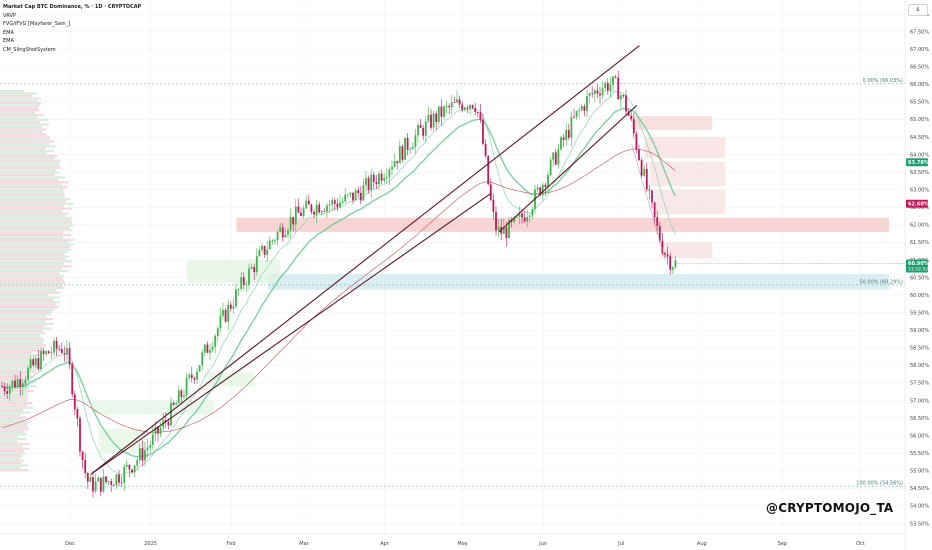 This screenshot has height=550, width=932. What do you see at coordinates (568, 168) in the screenshot?
I see `channel-lower-line-b` at bounding box center [568, 168].